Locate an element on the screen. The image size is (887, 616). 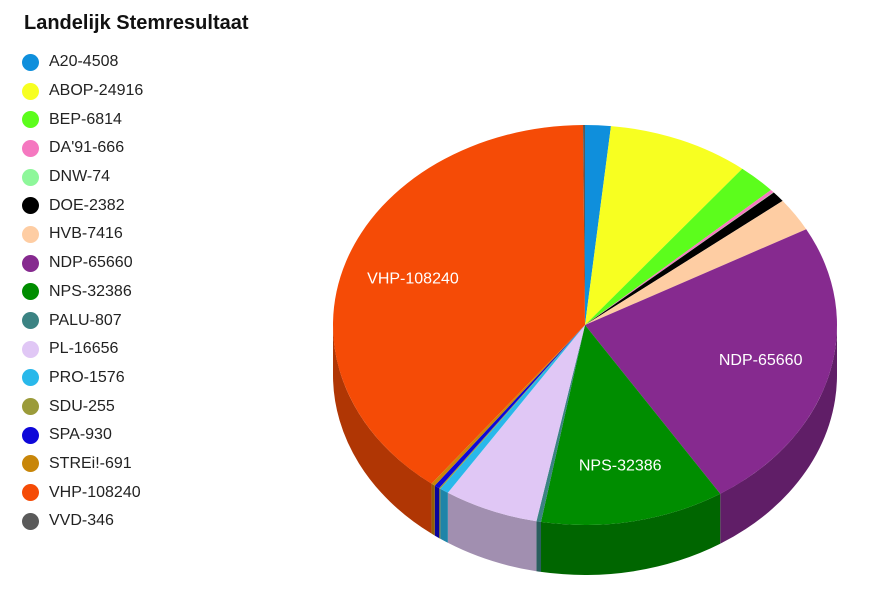
slice-data-label: NPS-32386 is located at coordinates (620, 465).